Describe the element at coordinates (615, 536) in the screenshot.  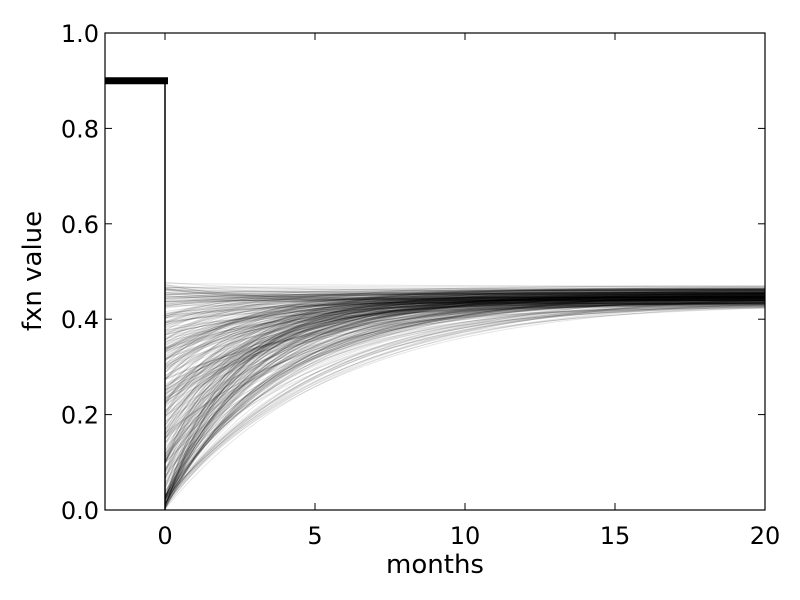
I see `x-tick-label: 15` at that location.